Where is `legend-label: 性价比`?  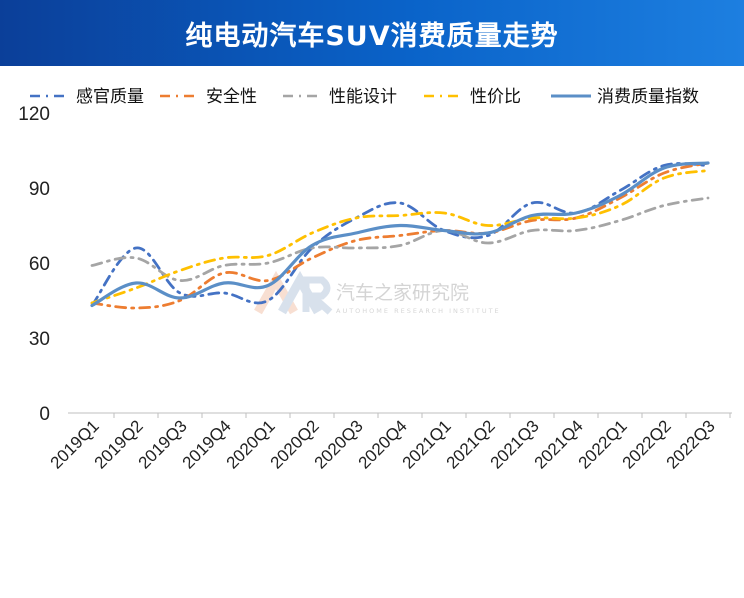
legend-label: 性价比 is located at coordinates (495, 97).